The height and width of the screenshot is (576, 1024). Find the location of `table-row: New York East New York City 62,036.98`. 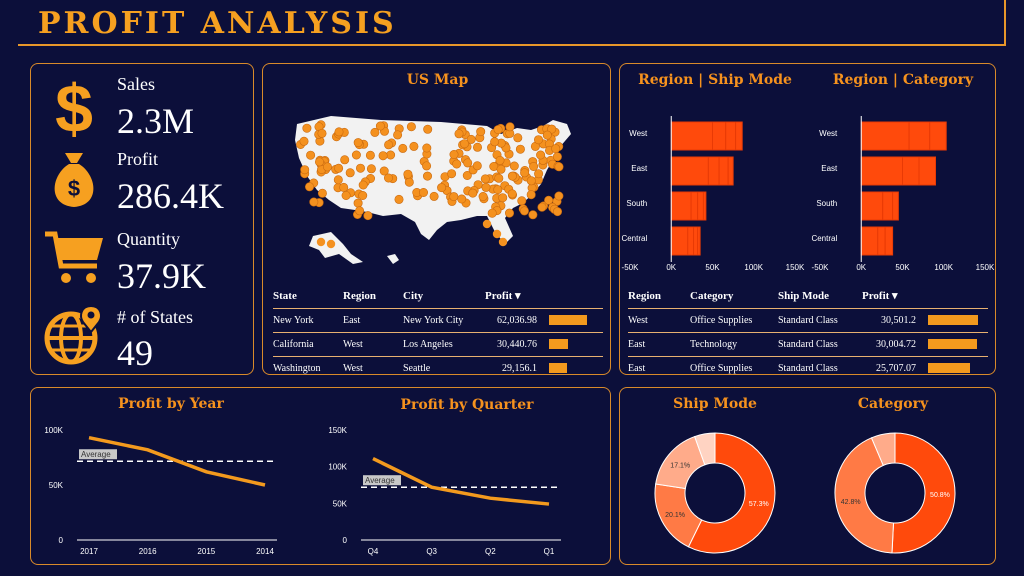

table-row: New York East New York City 62,036.98 is located at coordinates (438, 320).